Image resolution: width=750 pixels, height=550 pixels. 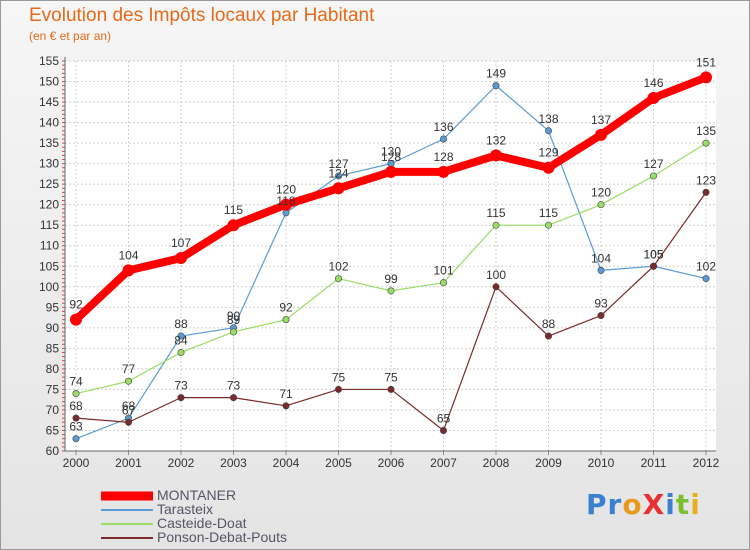 What do you see at coordinates (706, 180) in the screenshot?
I see `data-label-ponson-debat-pouts: 123` at bounding box center [706, 180].